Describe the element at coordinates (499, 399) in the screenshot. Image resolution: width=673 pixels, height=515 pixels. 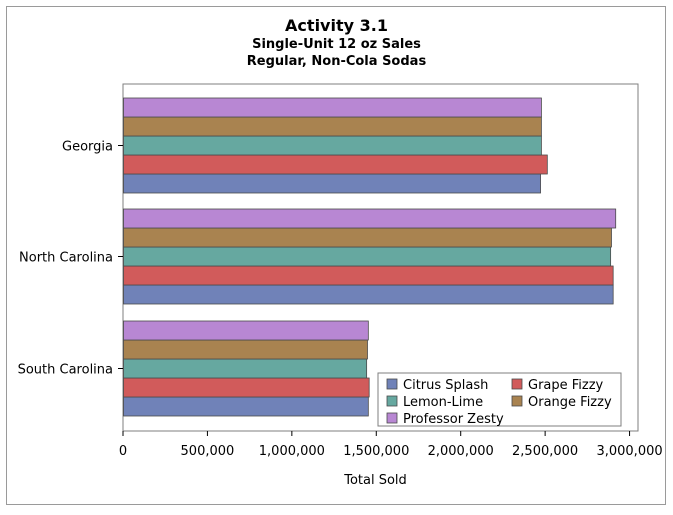
I see `legend-box` at that location.